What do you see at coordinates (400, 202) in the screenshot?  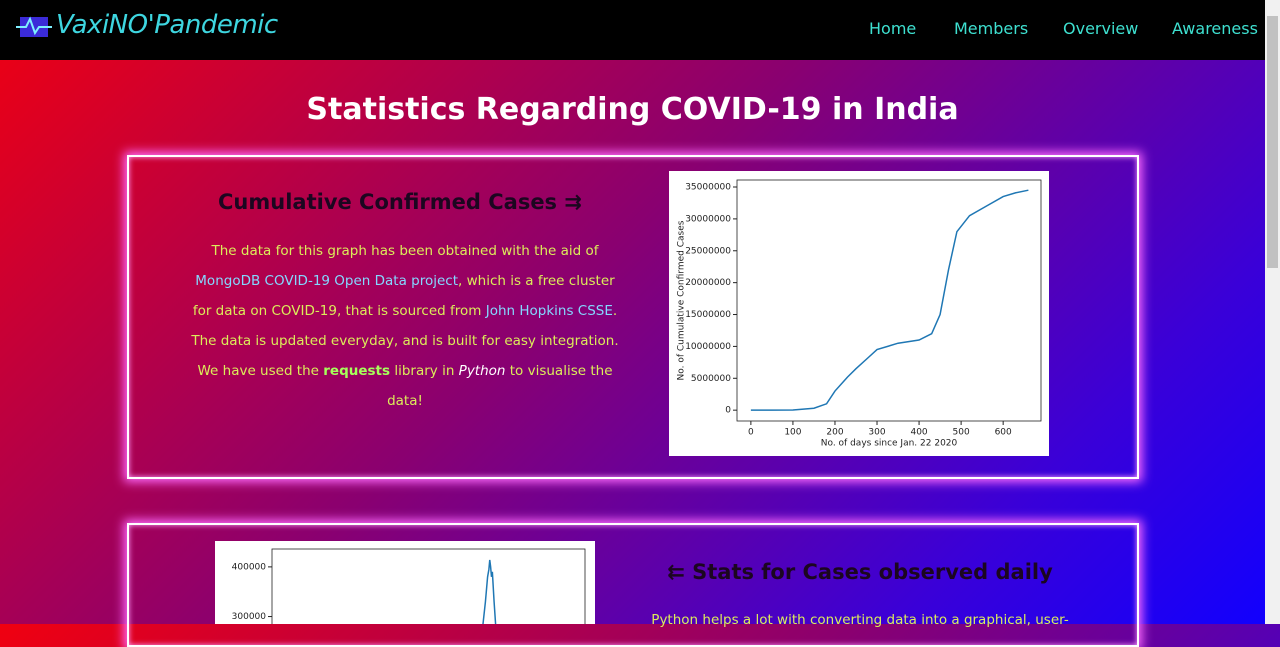 I see `section-heading: Cumulative Confirmed Cases ⇉` at bounding box center [400, 202].